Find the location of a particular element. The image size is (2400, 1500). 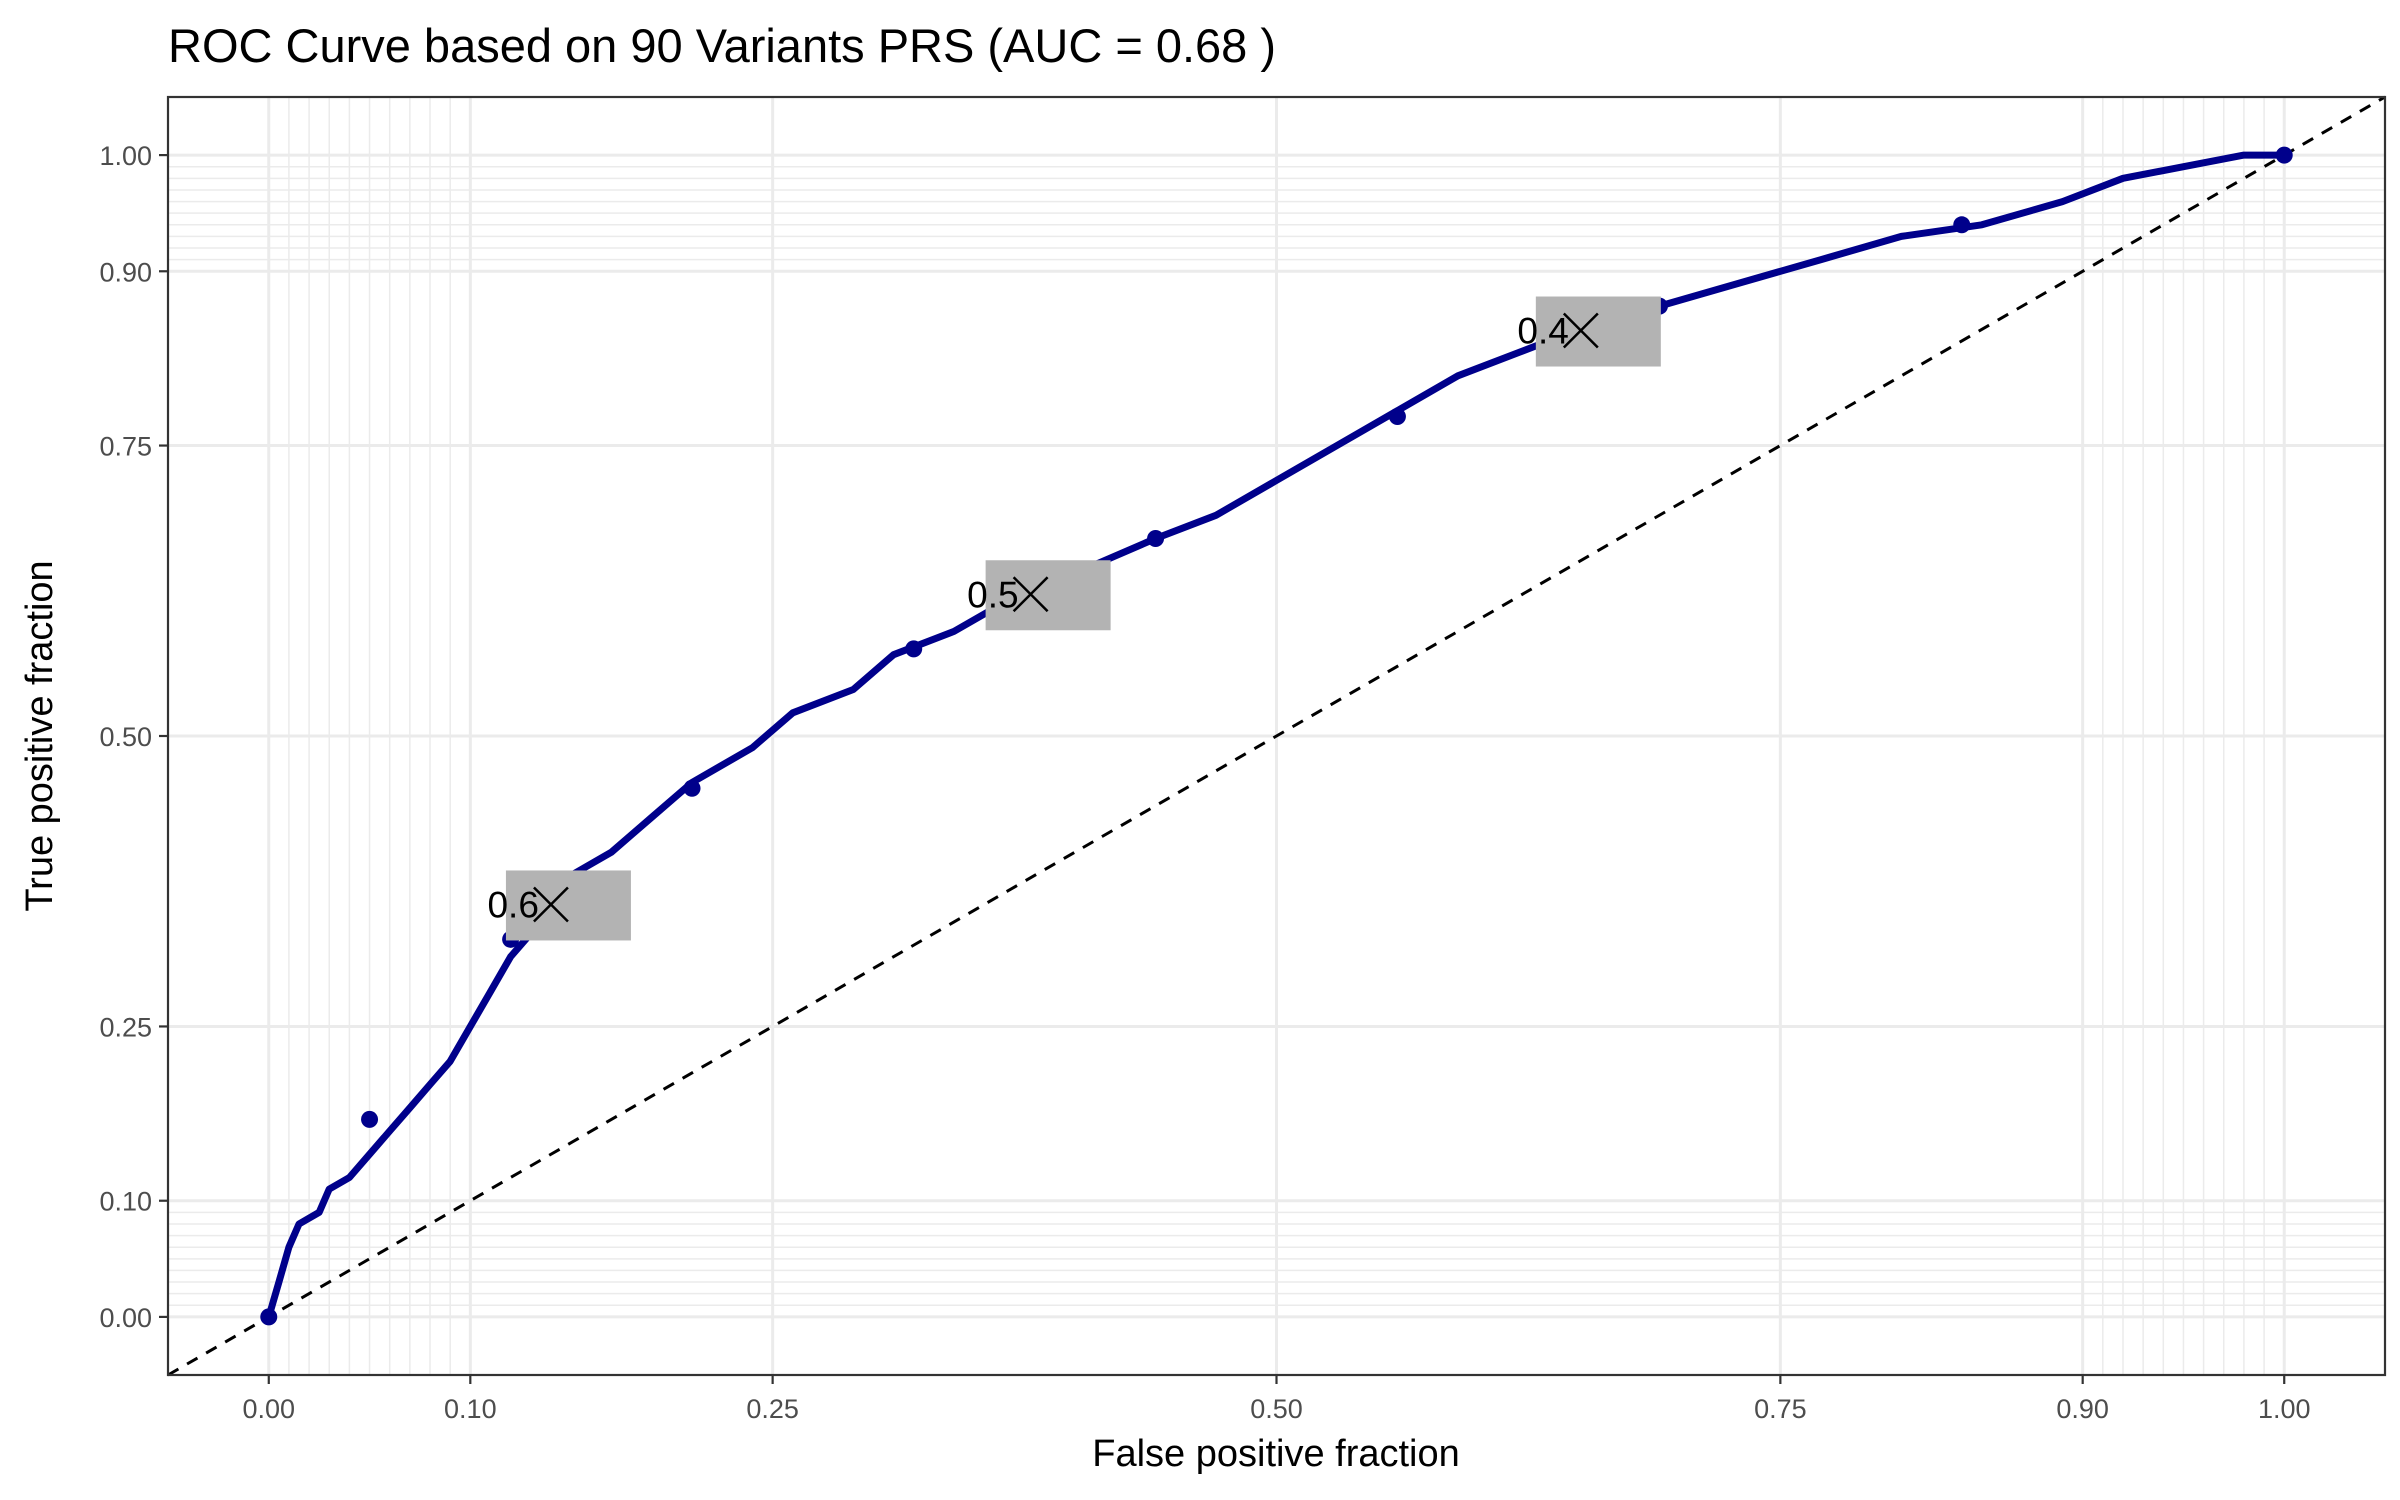

cutoff-0.5: 0.5 is located at coordinates (1039, 595).